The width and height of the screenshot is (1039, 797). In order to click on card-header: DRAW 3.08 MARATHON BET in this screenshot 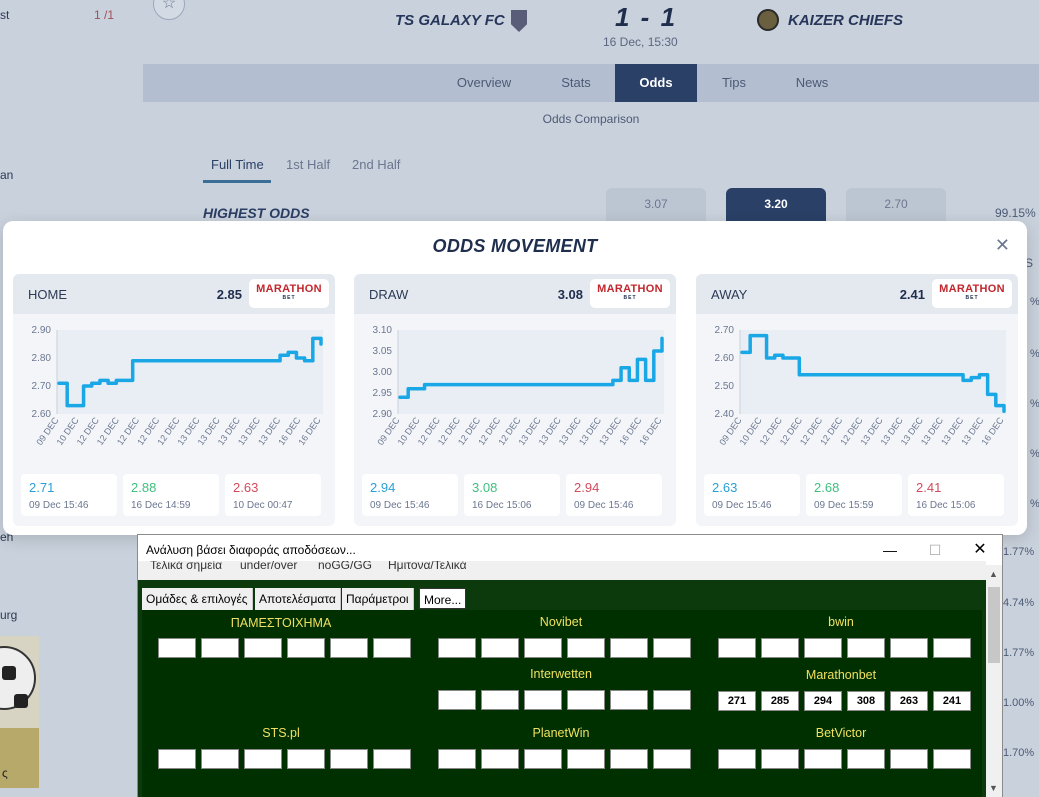, I will do `click(515, 294)`.